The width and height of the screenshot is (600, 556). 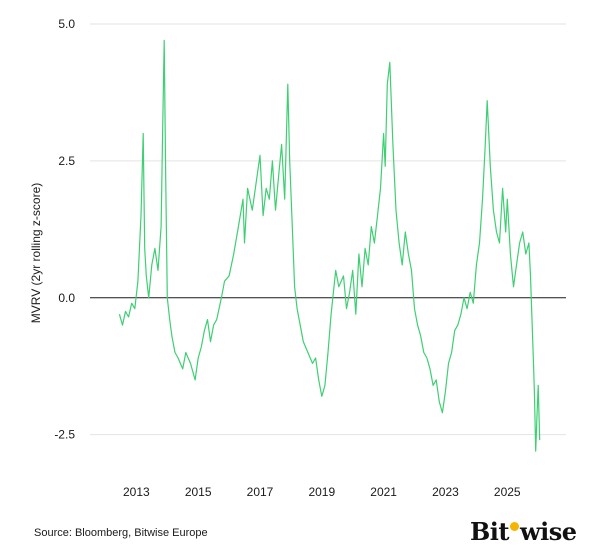 What do you see at coordinates (260, 492) in the screenshot?
I see `x-tick-label: 2017` at bounding box center [260, 492].